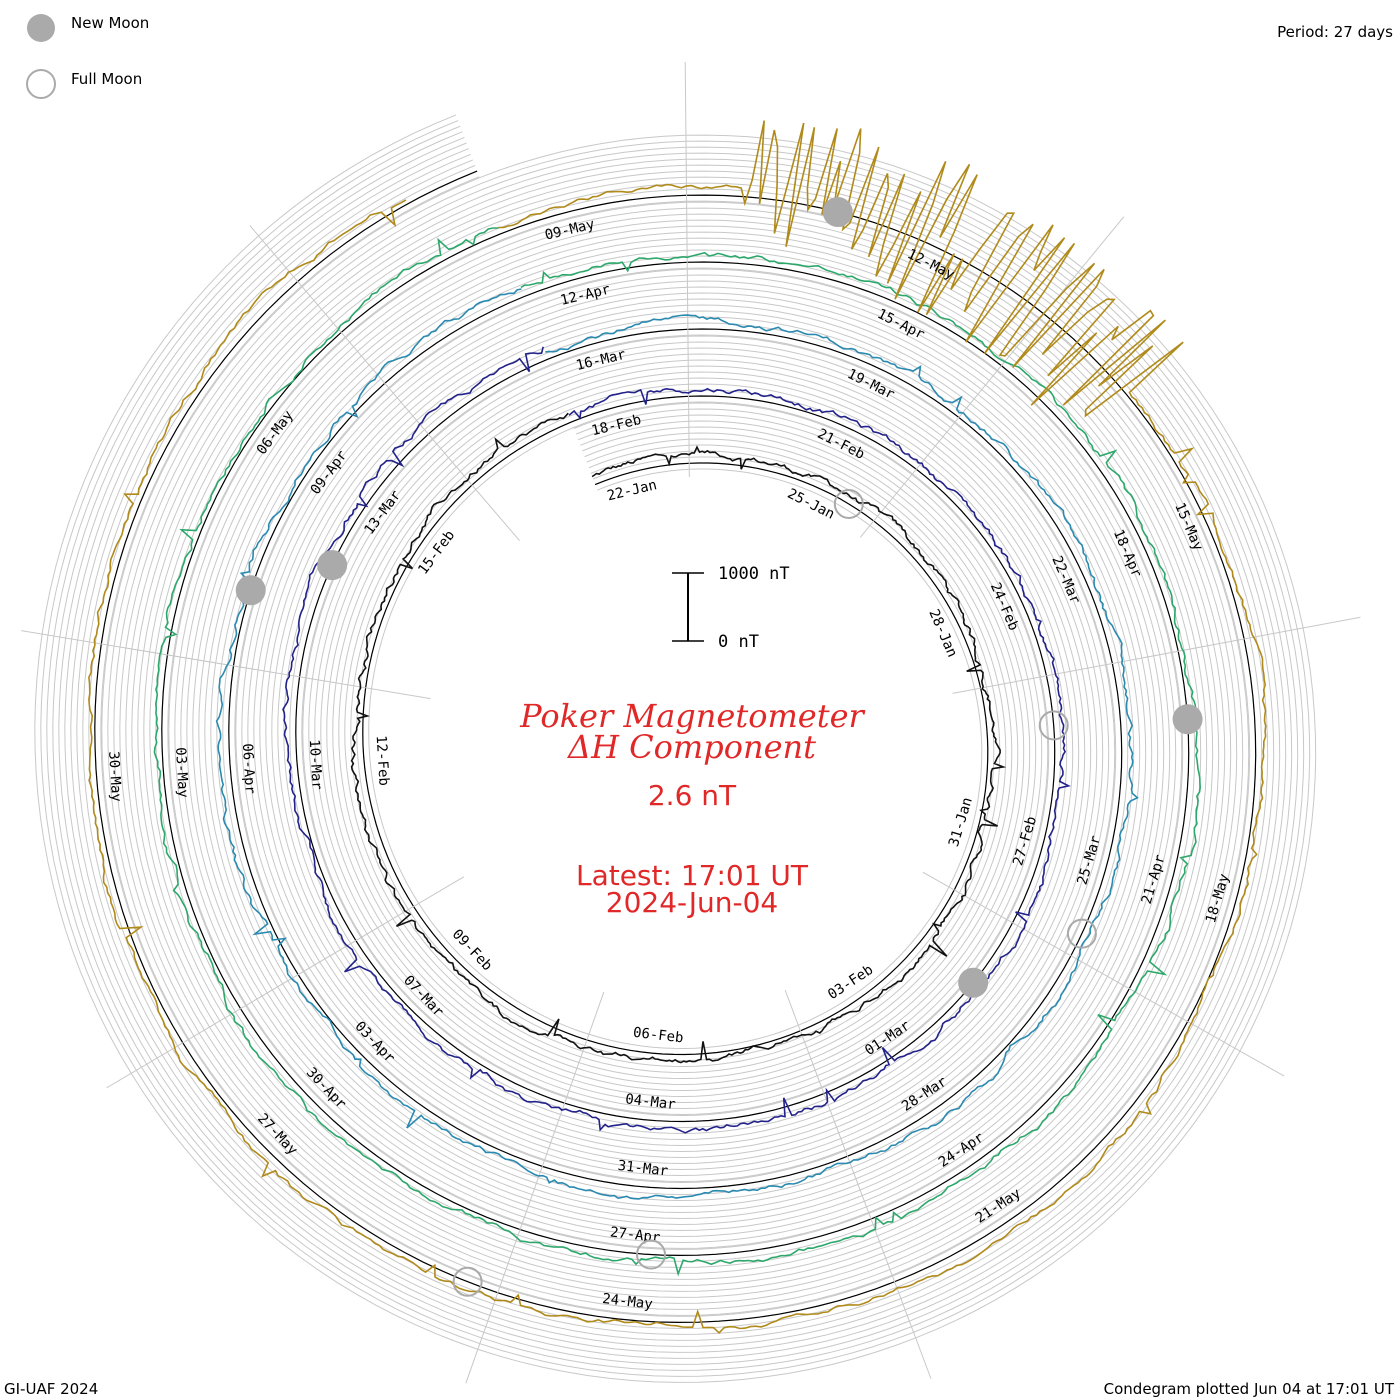  I want to click on footer-plotted: Condegram plotted Jun 04 at 17:01 UT, so click(1249, 1389).